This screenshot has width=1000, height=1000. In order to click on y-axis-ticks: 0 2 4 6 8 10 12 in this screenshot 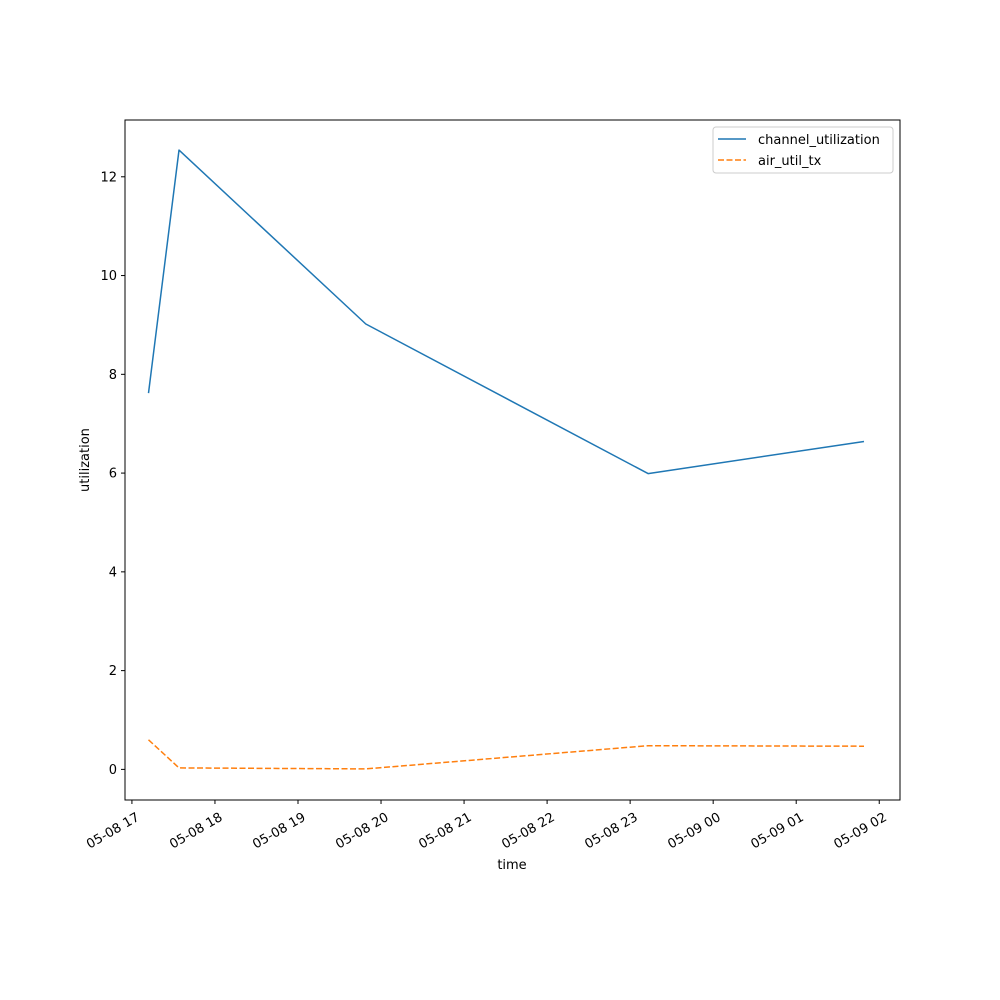, I will do `click(112, 474)`.